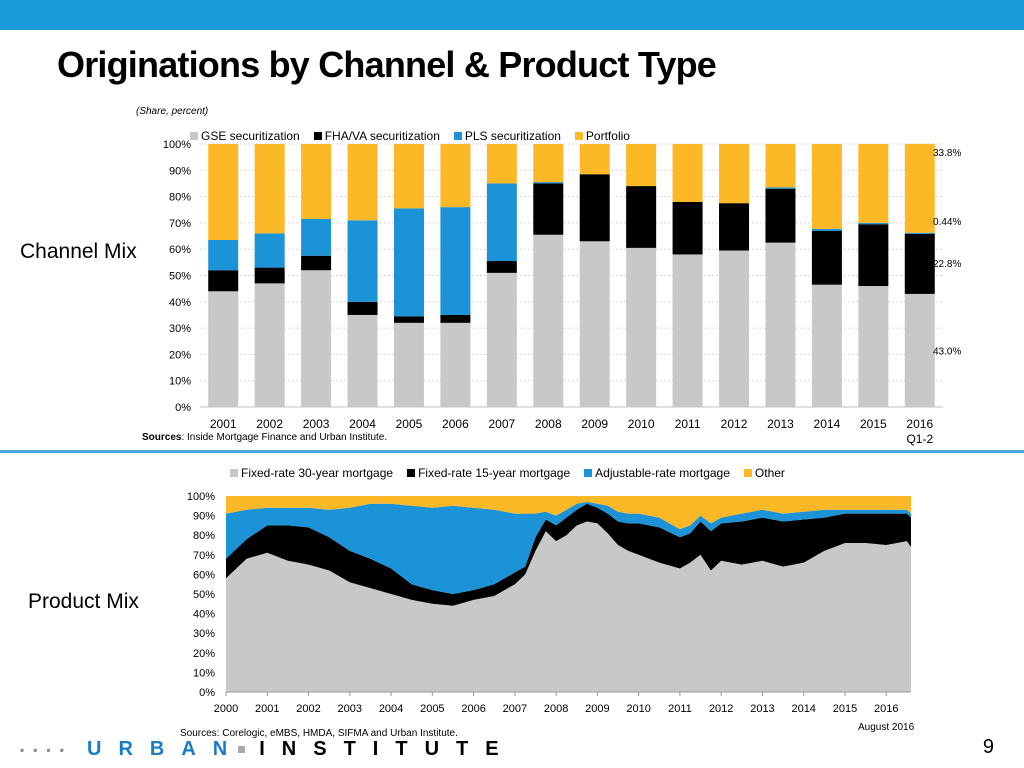  Describe the element at coordinates (207, 693) in the screenshot. I see `y-tick-label: 0%` at that location.